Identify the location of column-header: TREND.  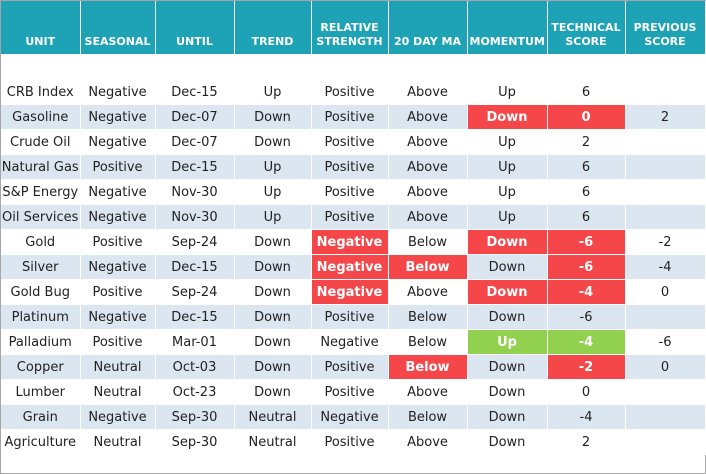
(273, 27).